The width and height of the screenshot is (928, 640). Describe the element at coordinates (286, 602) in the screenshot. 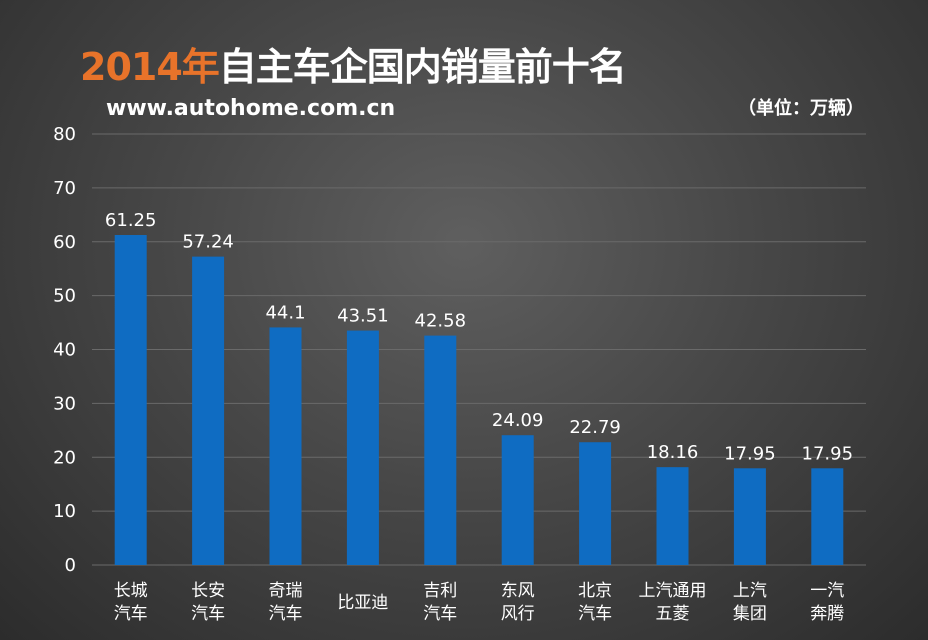

I see `x-tick-label: 奇瑞汽车` at that location.